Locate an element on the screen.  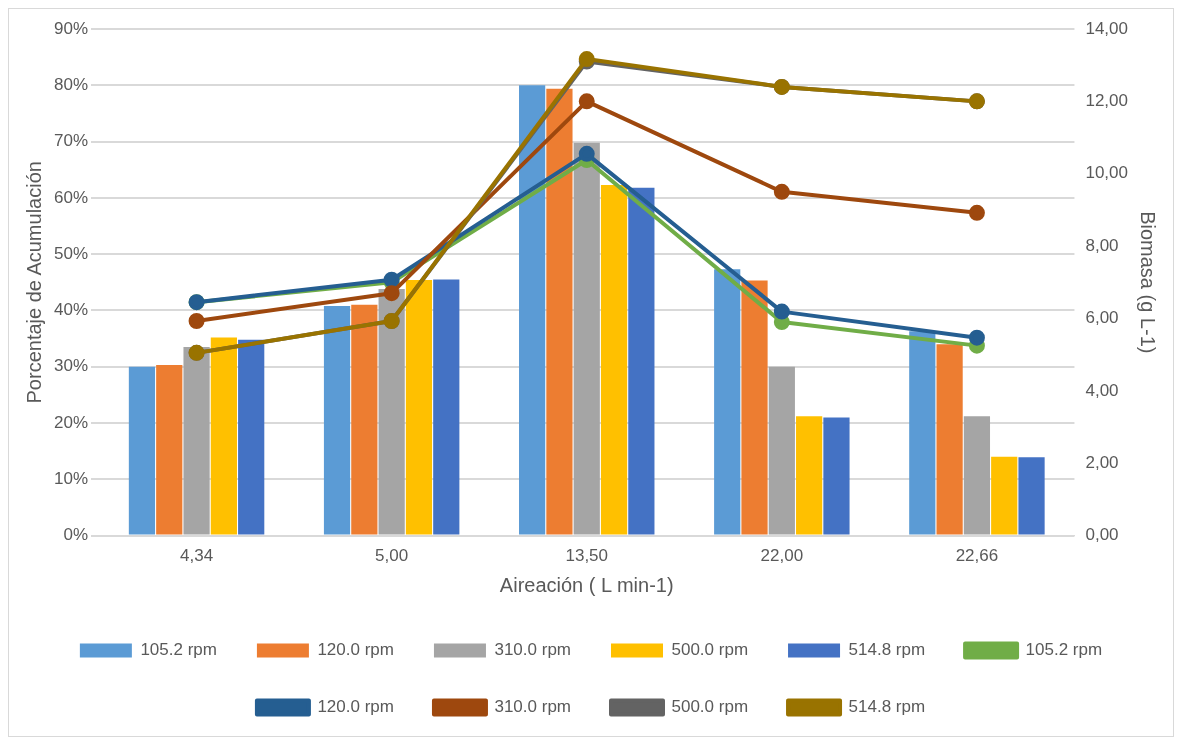
y-tick-label: 60% is located at coordinates (71, 197).